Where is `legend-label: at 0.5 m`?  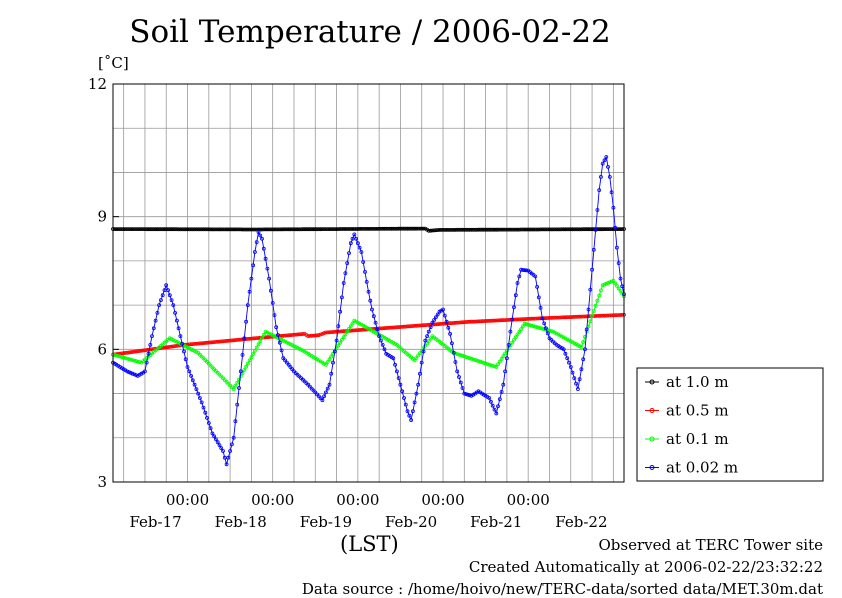
legend-label: at 0.5 m is located at coordinates (697, 411).